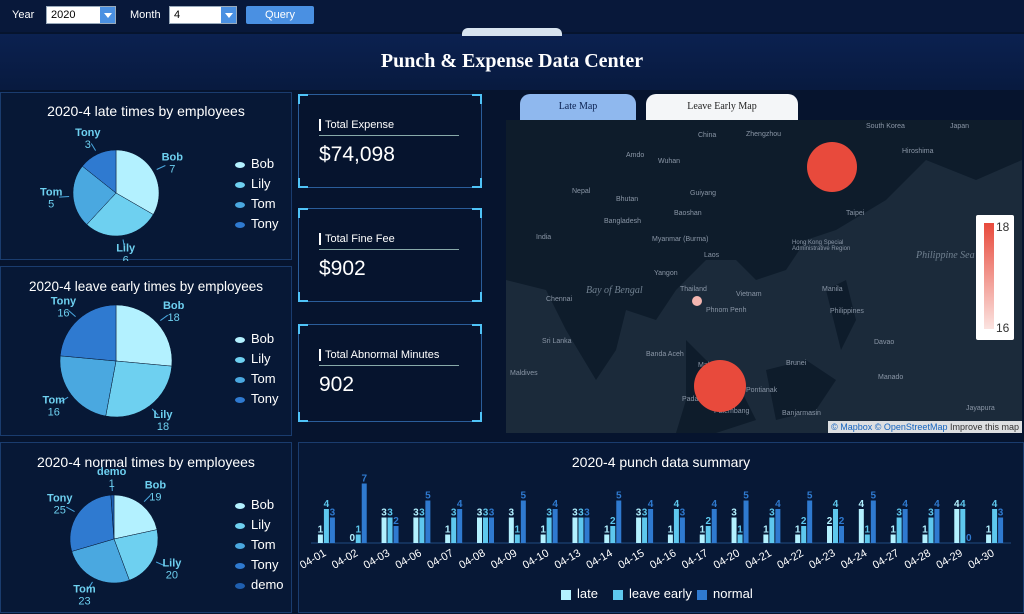  Describe the element at coordinates (984, 427) in the screenshot. I see `improve-map-link: Improve this map` at that location.